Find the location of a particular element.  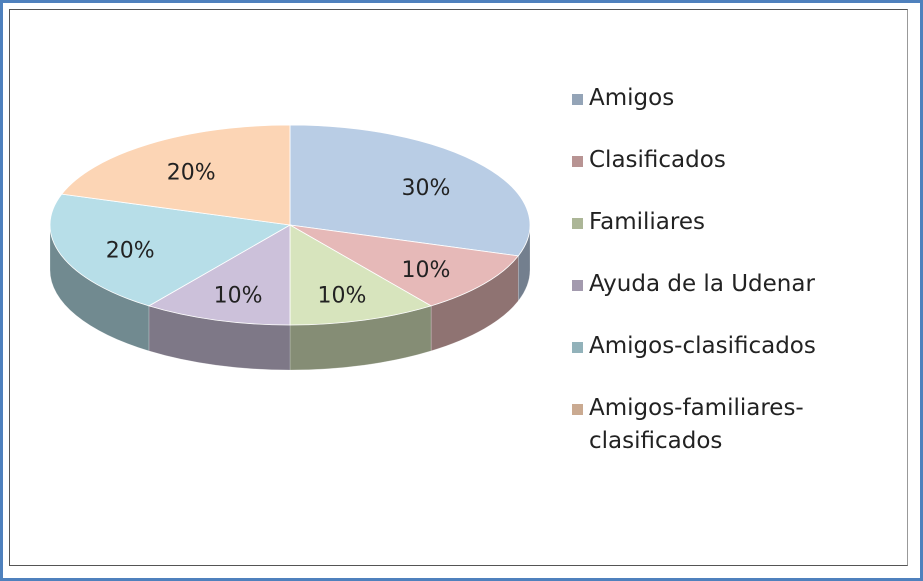

data-label: 30% is located at coordinates (425, 188).